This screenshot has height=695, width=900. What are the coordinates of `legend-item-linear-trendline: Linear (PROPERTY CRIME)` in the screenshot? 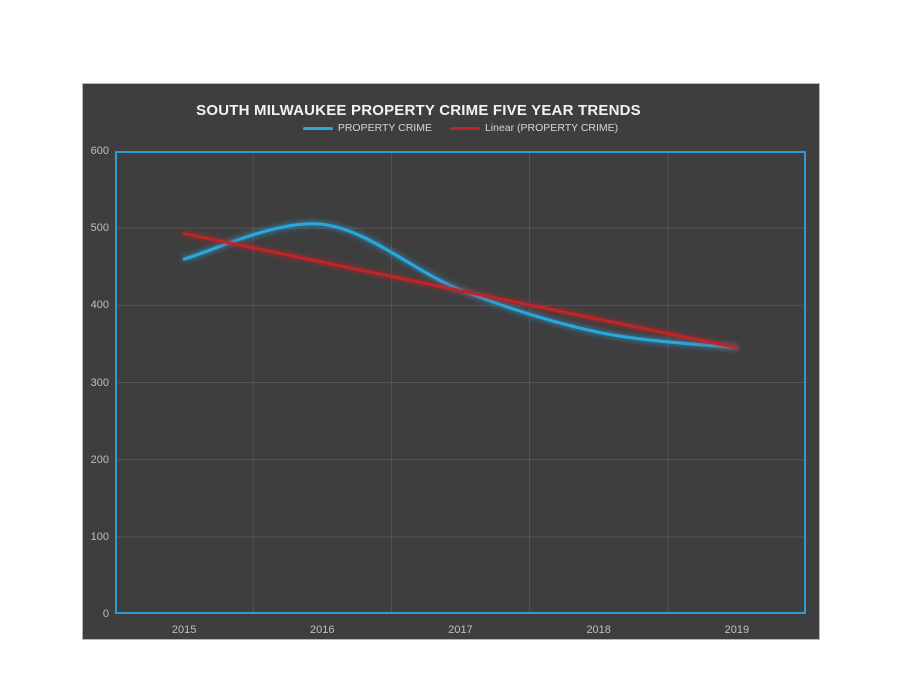 It's located at (534, 128).